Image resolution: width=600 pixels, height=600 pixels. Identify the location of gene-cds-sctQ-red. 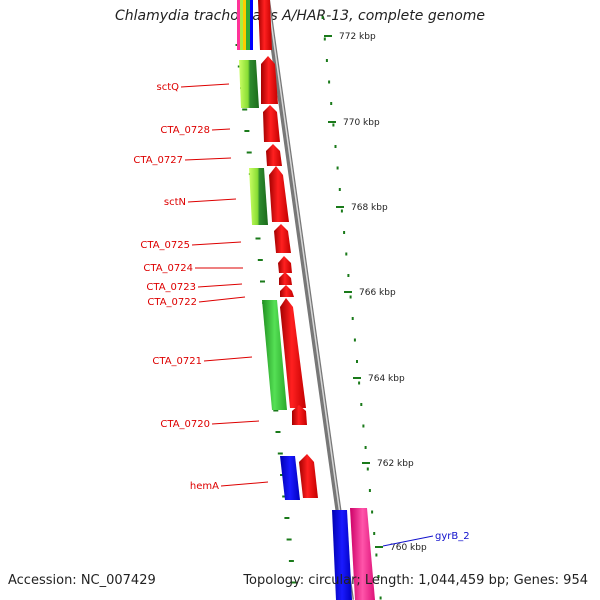
(269, 80).